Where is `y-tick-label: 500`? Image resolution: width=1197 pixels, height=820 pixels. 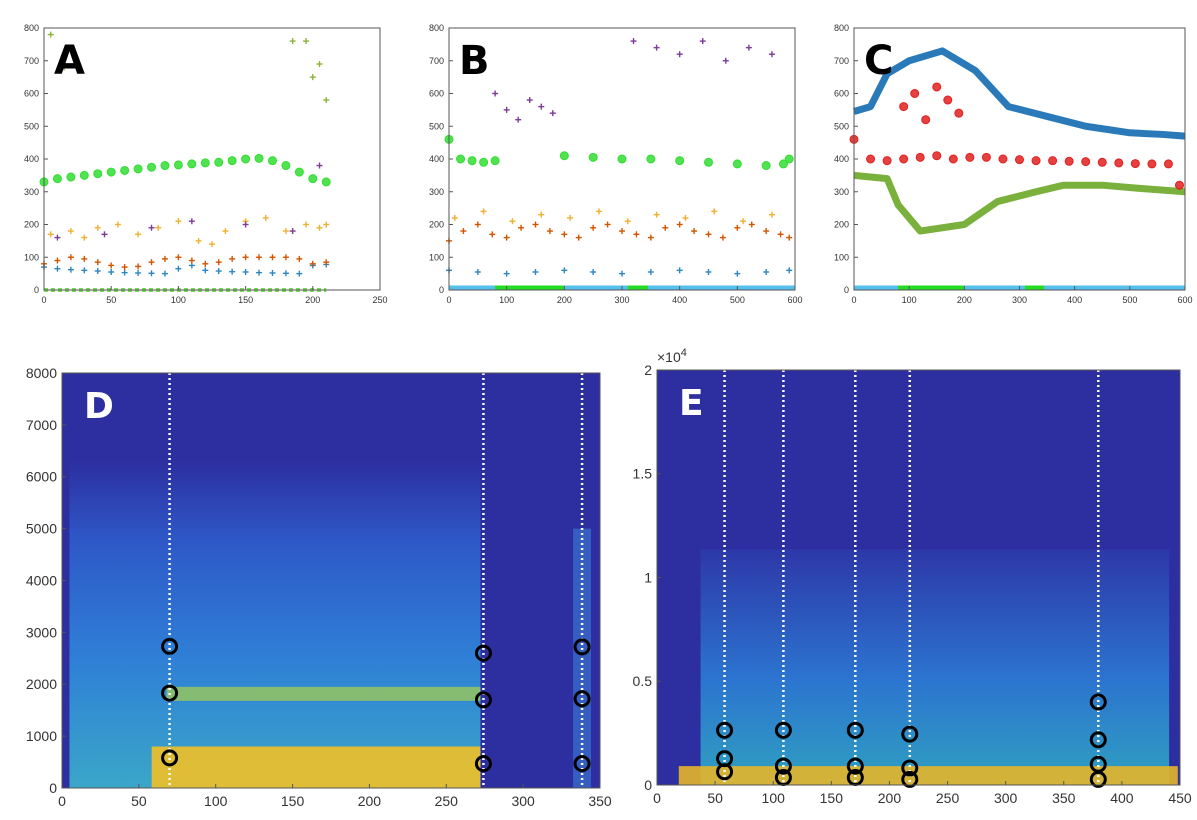
y-tick-label: 500 is located at coordinates (31, 126).